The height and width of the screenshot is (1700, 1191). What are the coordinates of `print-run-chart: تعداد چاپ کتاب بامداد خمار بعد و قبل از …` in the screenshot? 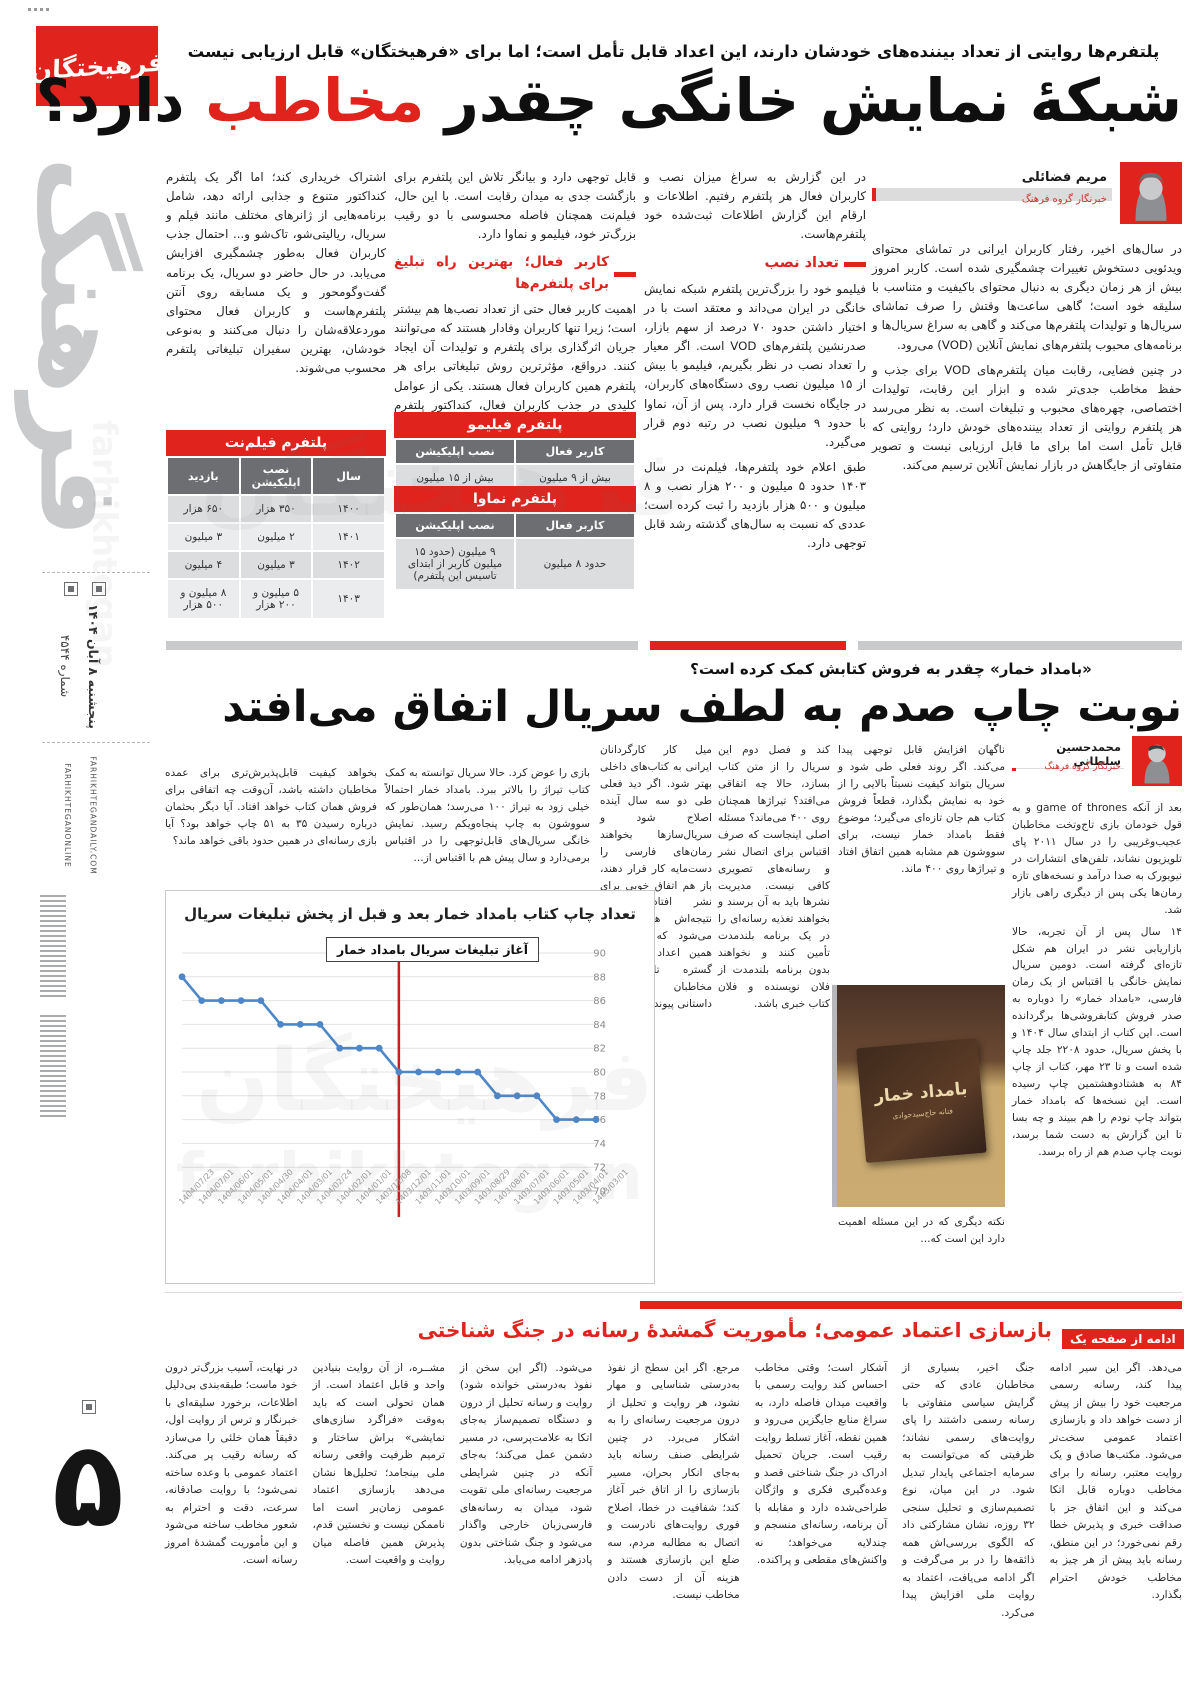 It's located at (410, 1087).